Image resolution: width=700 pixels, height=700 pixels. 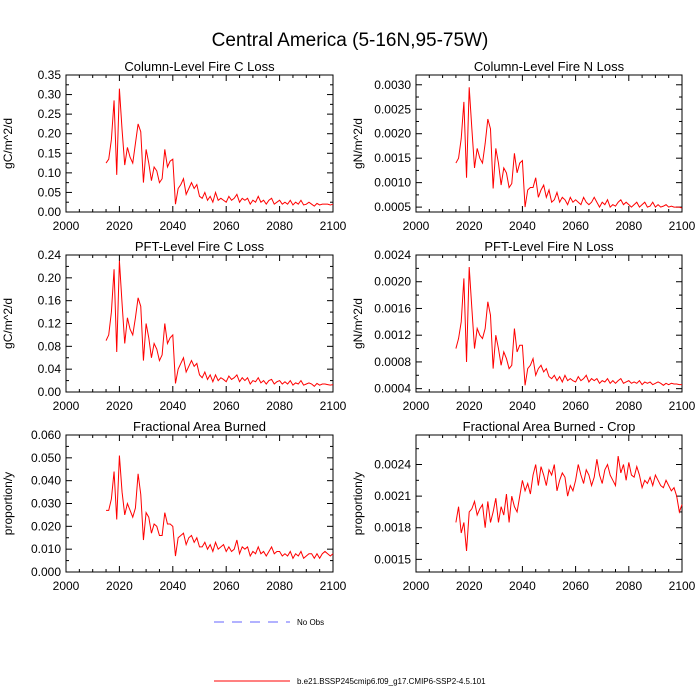 What do you see at coordinates (50, 346) in the screenshot?
I see `y-tick-label: 0.08` at bounding box center [50, 346].